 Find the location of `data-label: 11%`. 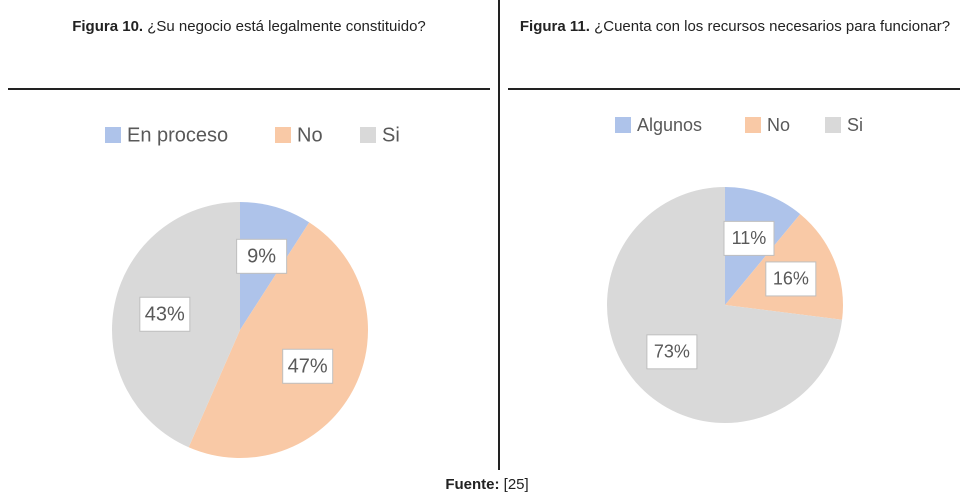

data-label: 11% is located at coordinates (749, 238).